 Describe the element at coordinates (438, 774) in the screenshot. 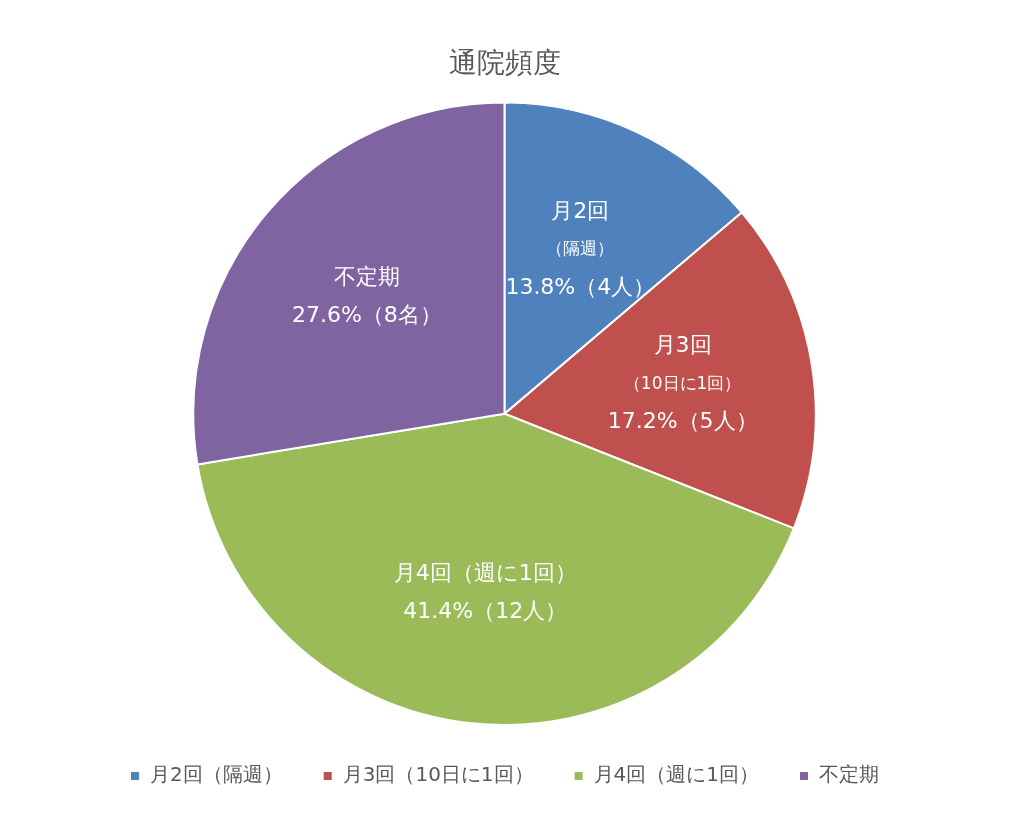

I see `legend-label: 月3回（10日に1回）` at that location.